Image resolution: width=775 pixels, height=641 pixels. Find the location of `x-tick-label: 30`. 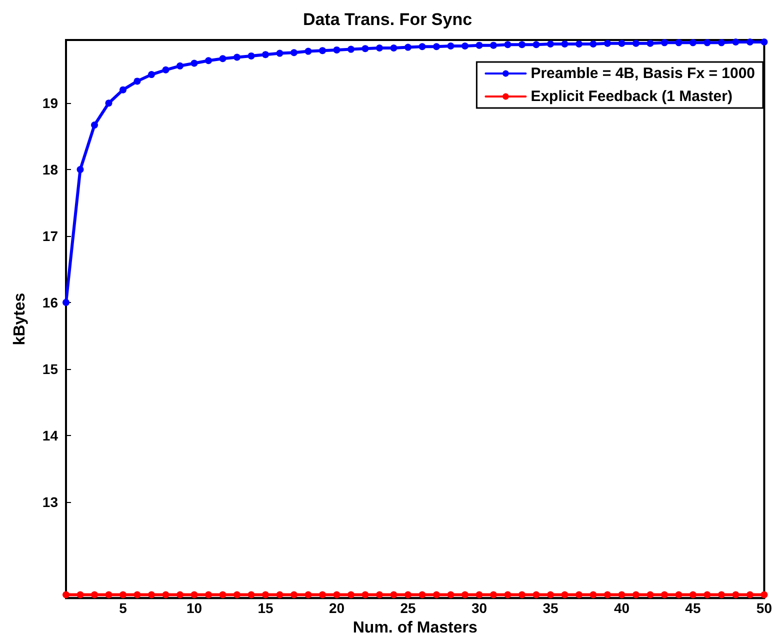

x-tick-label: 30 is located at coordinates (479, 608).